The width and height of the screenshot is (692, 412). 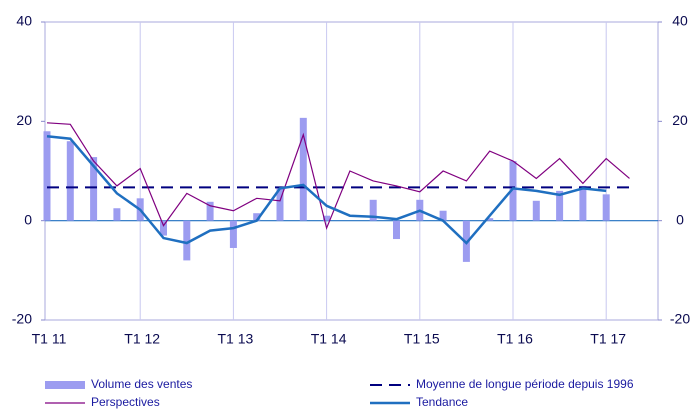 What do you see at coordinates (141, 384) in the screenshot?
I see `legend-label: Volume des ventes` at bounding box center [141, 384].